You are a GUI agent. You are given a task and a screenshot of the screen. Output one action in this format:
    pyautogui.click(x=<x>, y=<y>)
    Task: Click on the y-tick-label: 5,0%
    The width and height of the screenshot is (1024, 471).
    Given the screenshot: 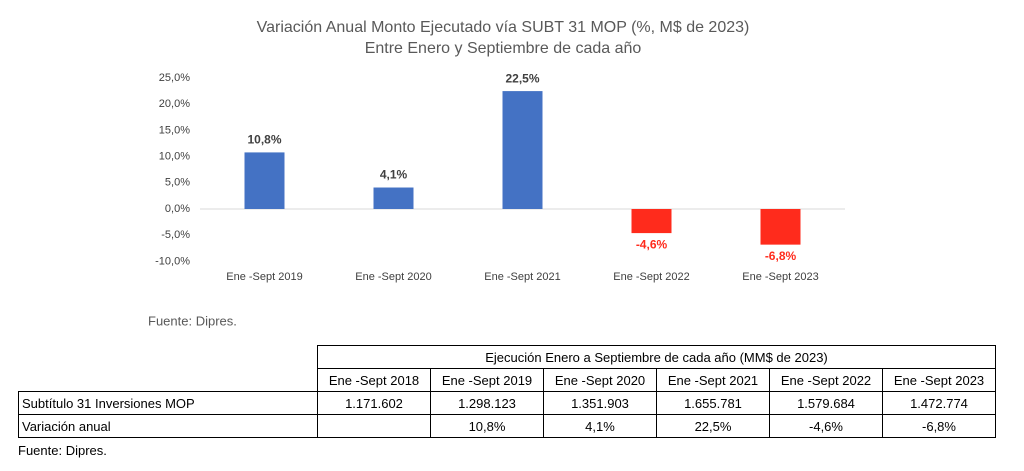 What is the action you would take?
    pyautogui.click(x=177, y=183)
    